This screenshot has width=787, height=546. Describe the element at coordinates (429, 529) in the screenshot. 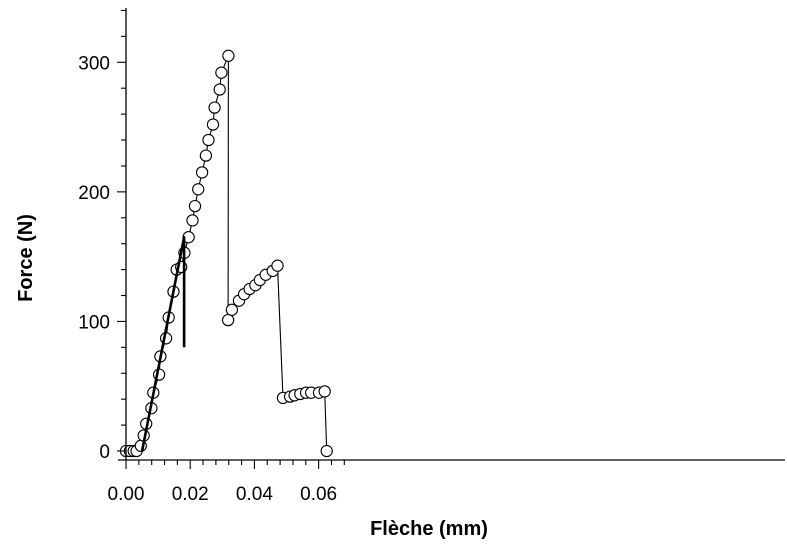

I see `x-axis-title: Flèche (mm)` at that location.